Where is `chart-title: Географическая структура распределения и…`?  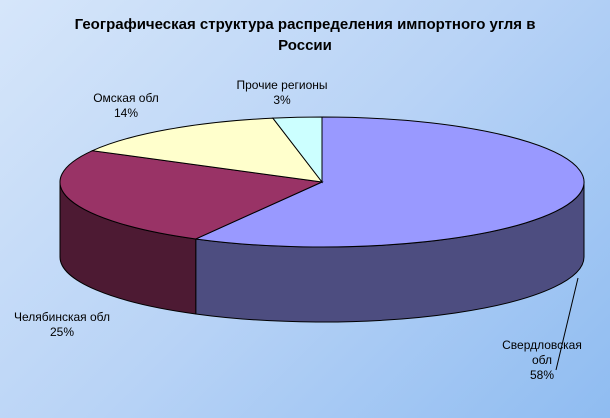 chart-title: Географическая структура распределения и… is located at coordinates (305, 35).